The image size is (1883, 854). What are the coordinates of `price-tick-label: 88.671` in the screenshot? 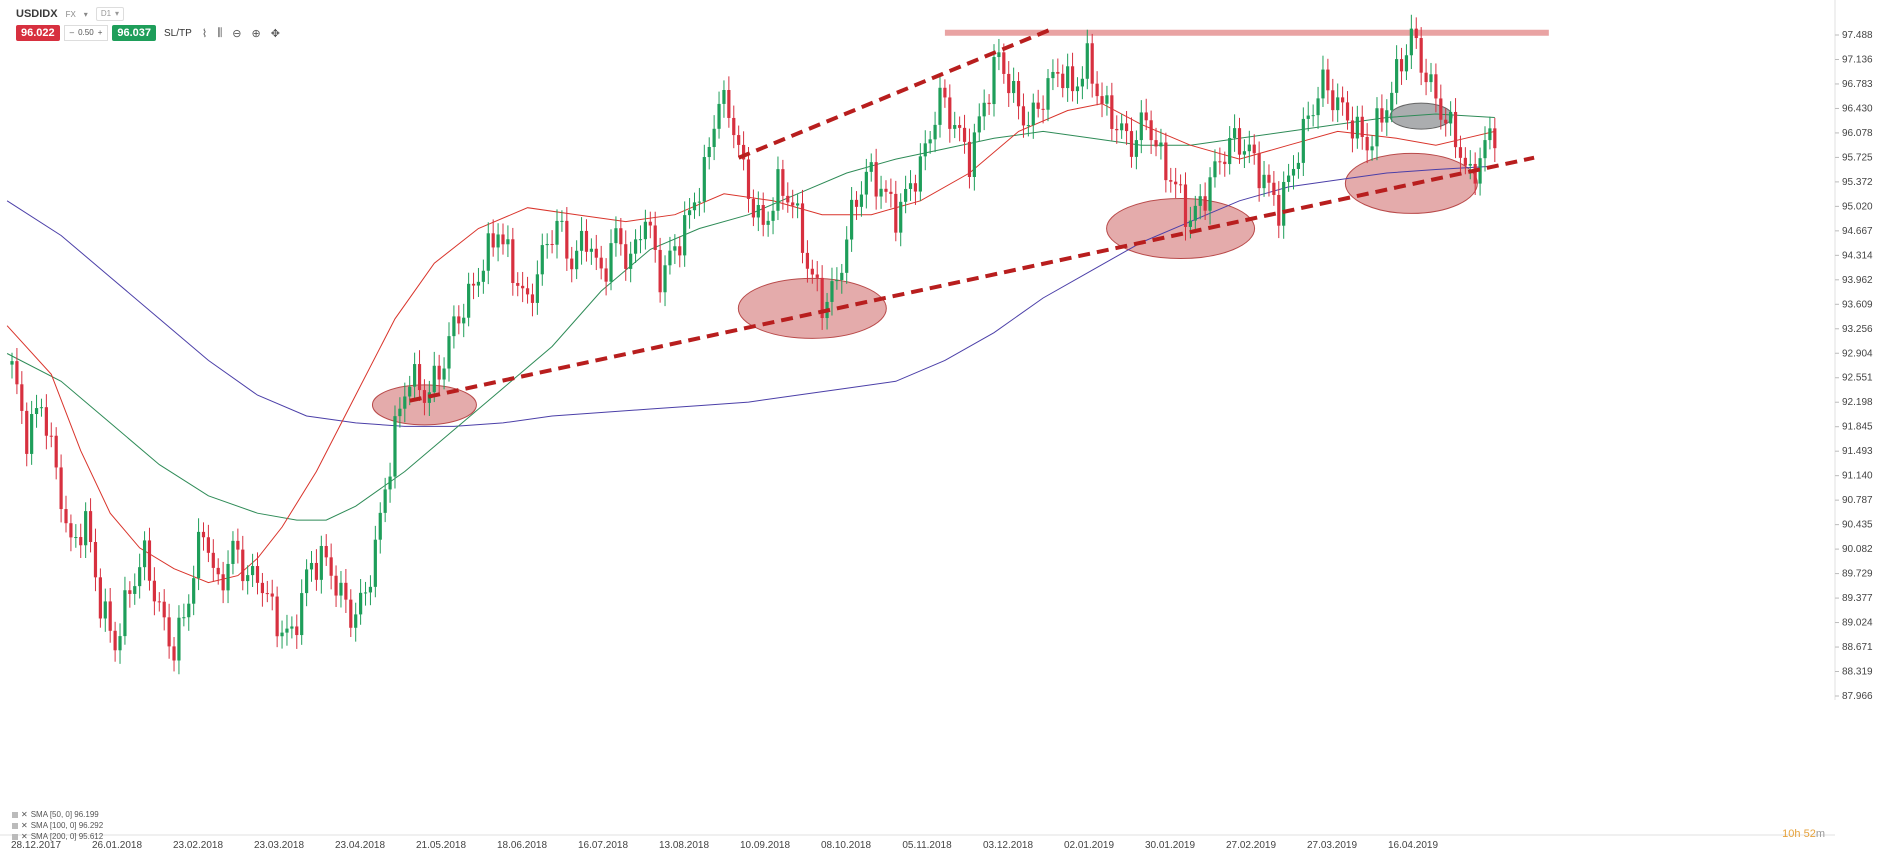 It's located at (1857, 647).